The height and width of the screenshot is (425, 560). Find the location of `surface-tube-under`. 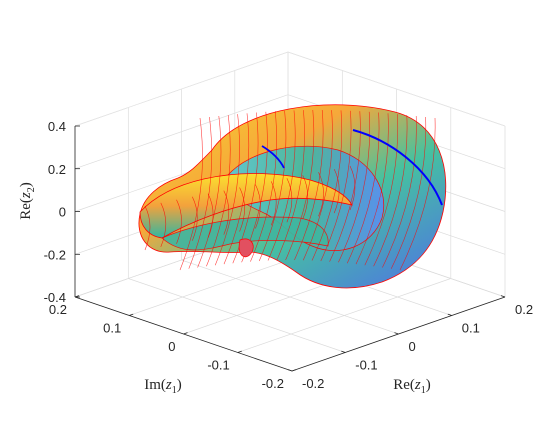

surface-tube-under is located at coordinates (245, 233).